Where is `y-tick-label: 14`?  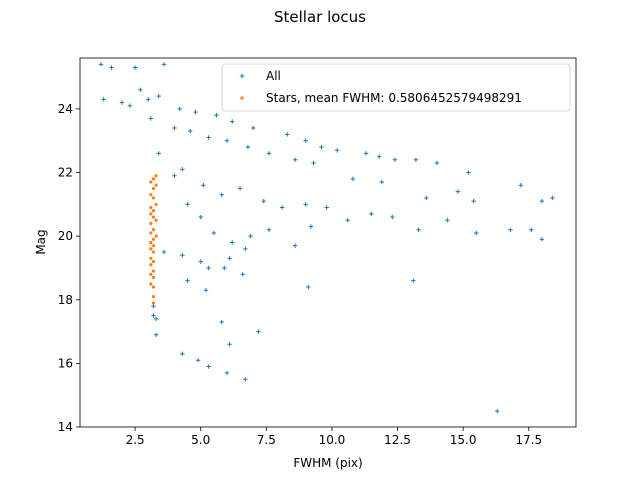
y-tick-label: 14 is located at coordinates (65, 427).